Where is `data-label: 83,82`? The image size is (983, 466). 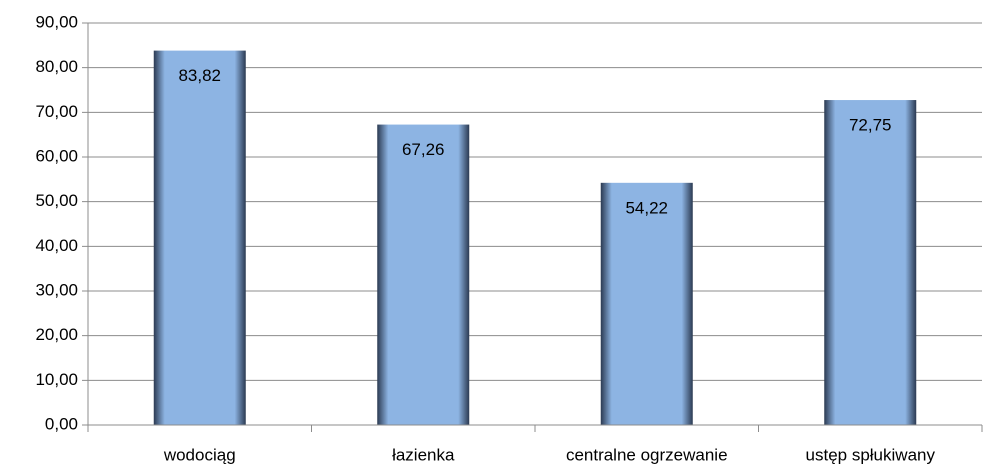
data-label: 83,82 is located at coordinates (199, 75).